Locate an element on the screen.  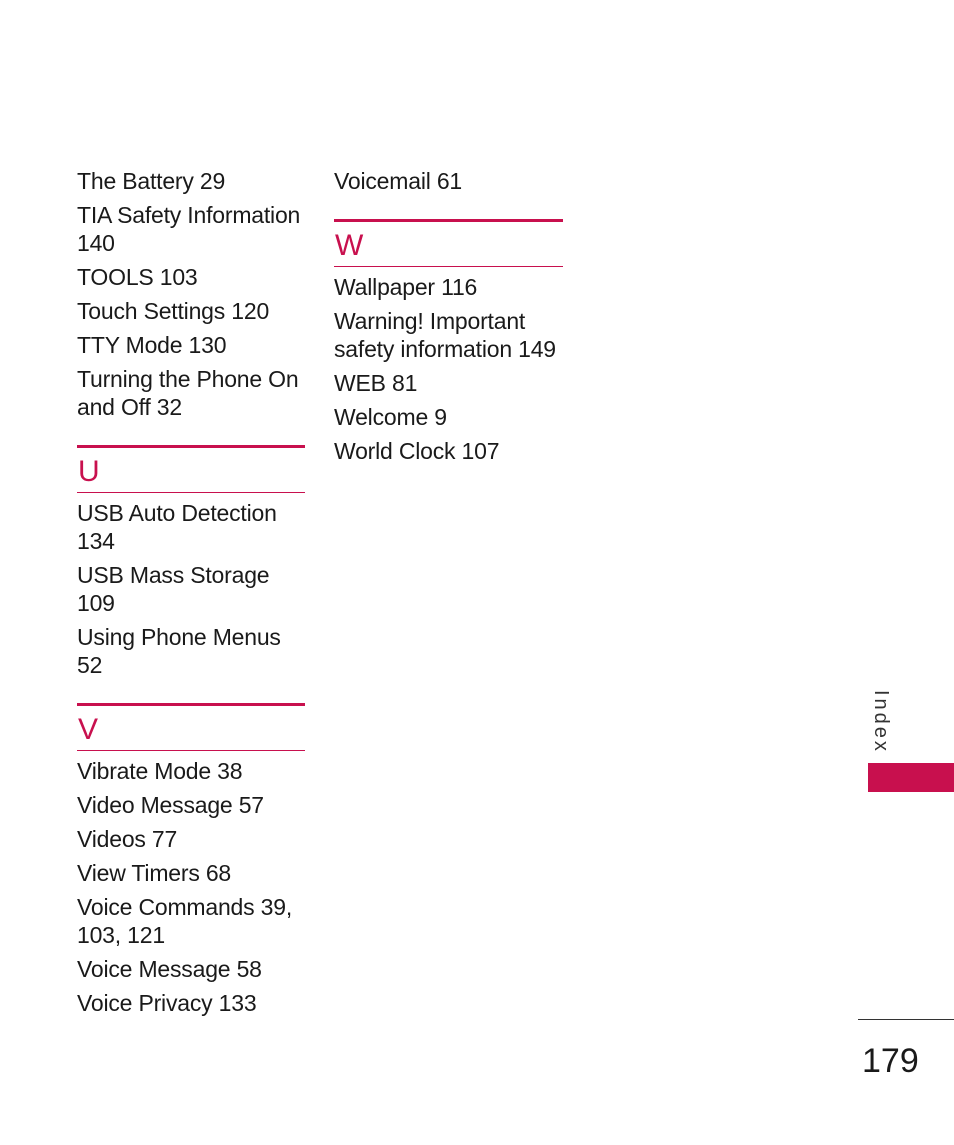
side-tab-label: Index is located at coordinates (881, 722).